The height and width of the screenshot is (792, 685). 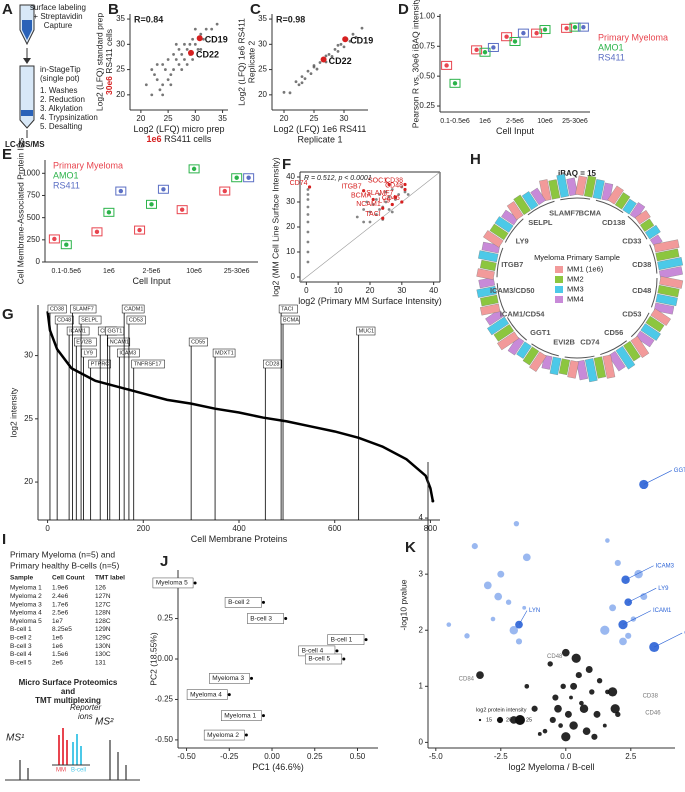 What do you see at coordinates (88, 165) in the screenshot?
I see `legend-label: Primary Myeloma` at bounding box center [88, 165].